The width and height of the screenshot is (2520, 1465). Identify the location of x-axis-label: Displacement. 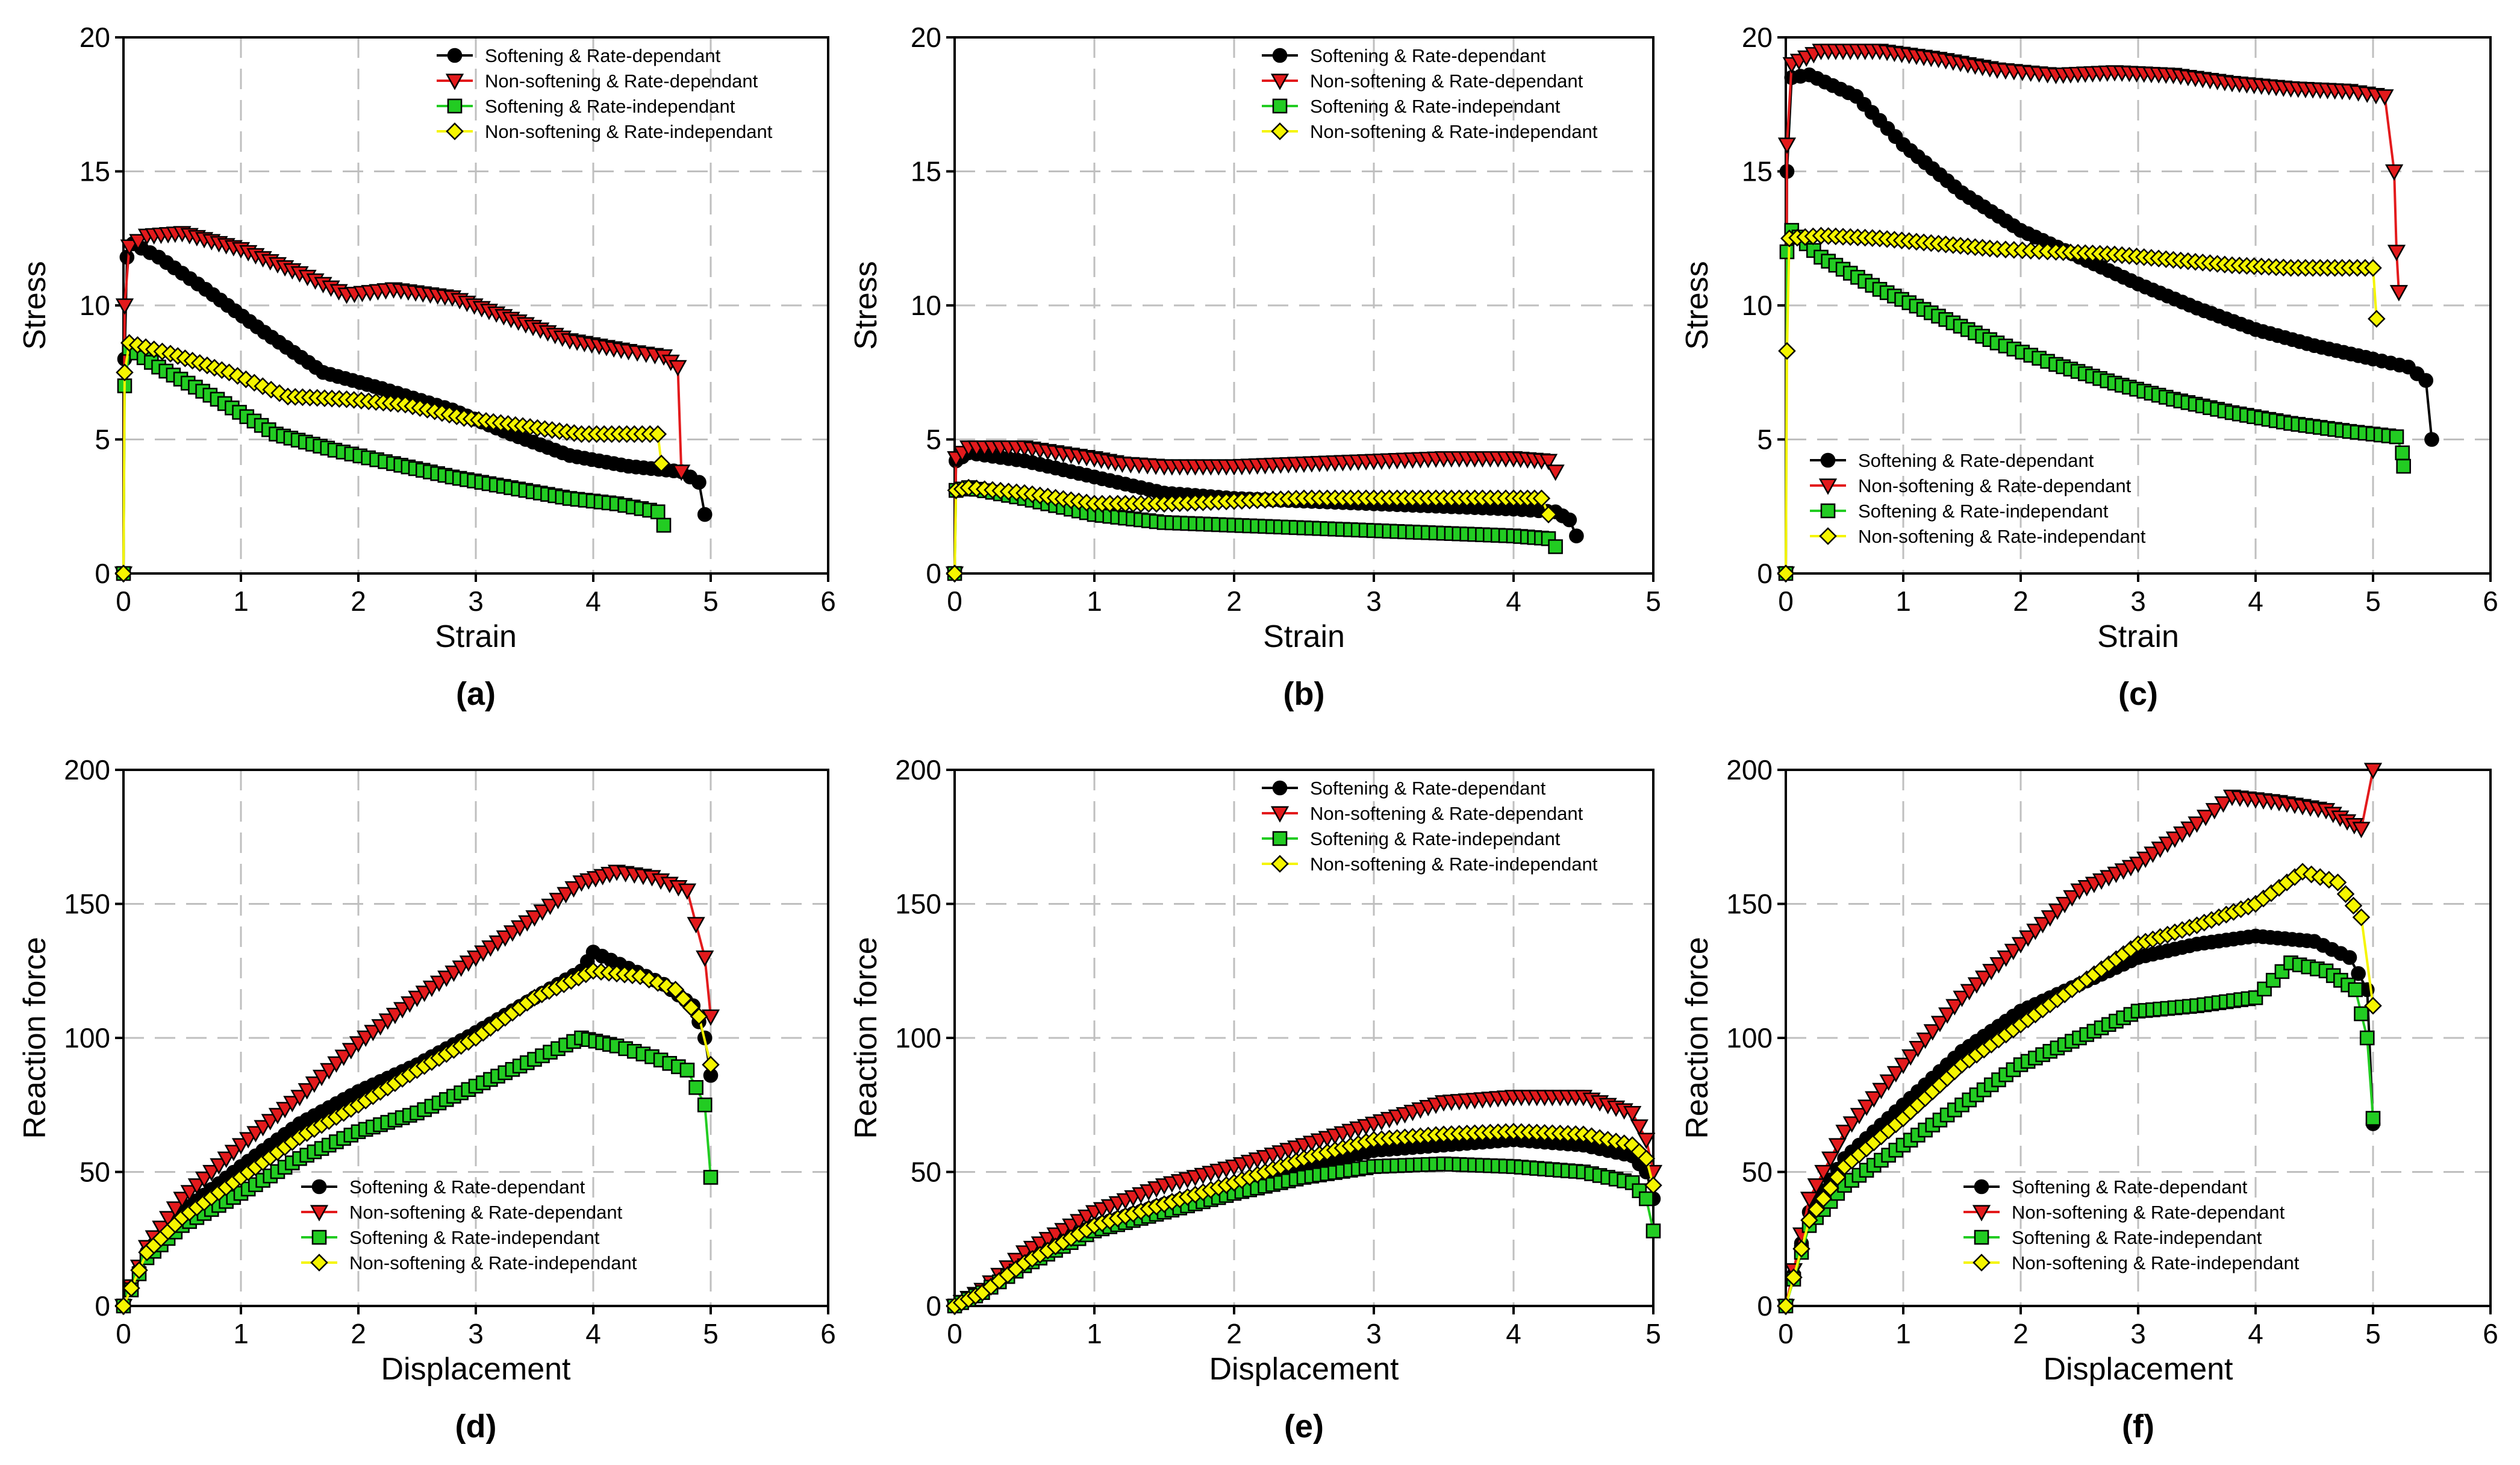
(1304, 1369).